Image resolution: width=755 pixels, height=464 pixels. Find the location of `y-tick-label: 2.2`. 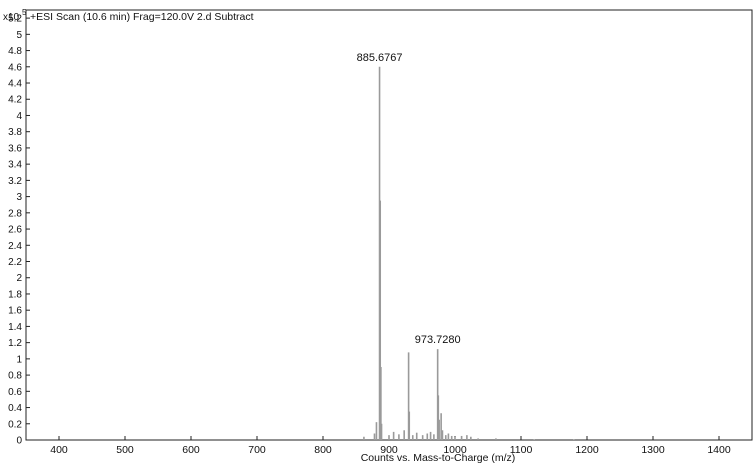

y-tick-label: 2.2 is located at coordinates (15, 262).